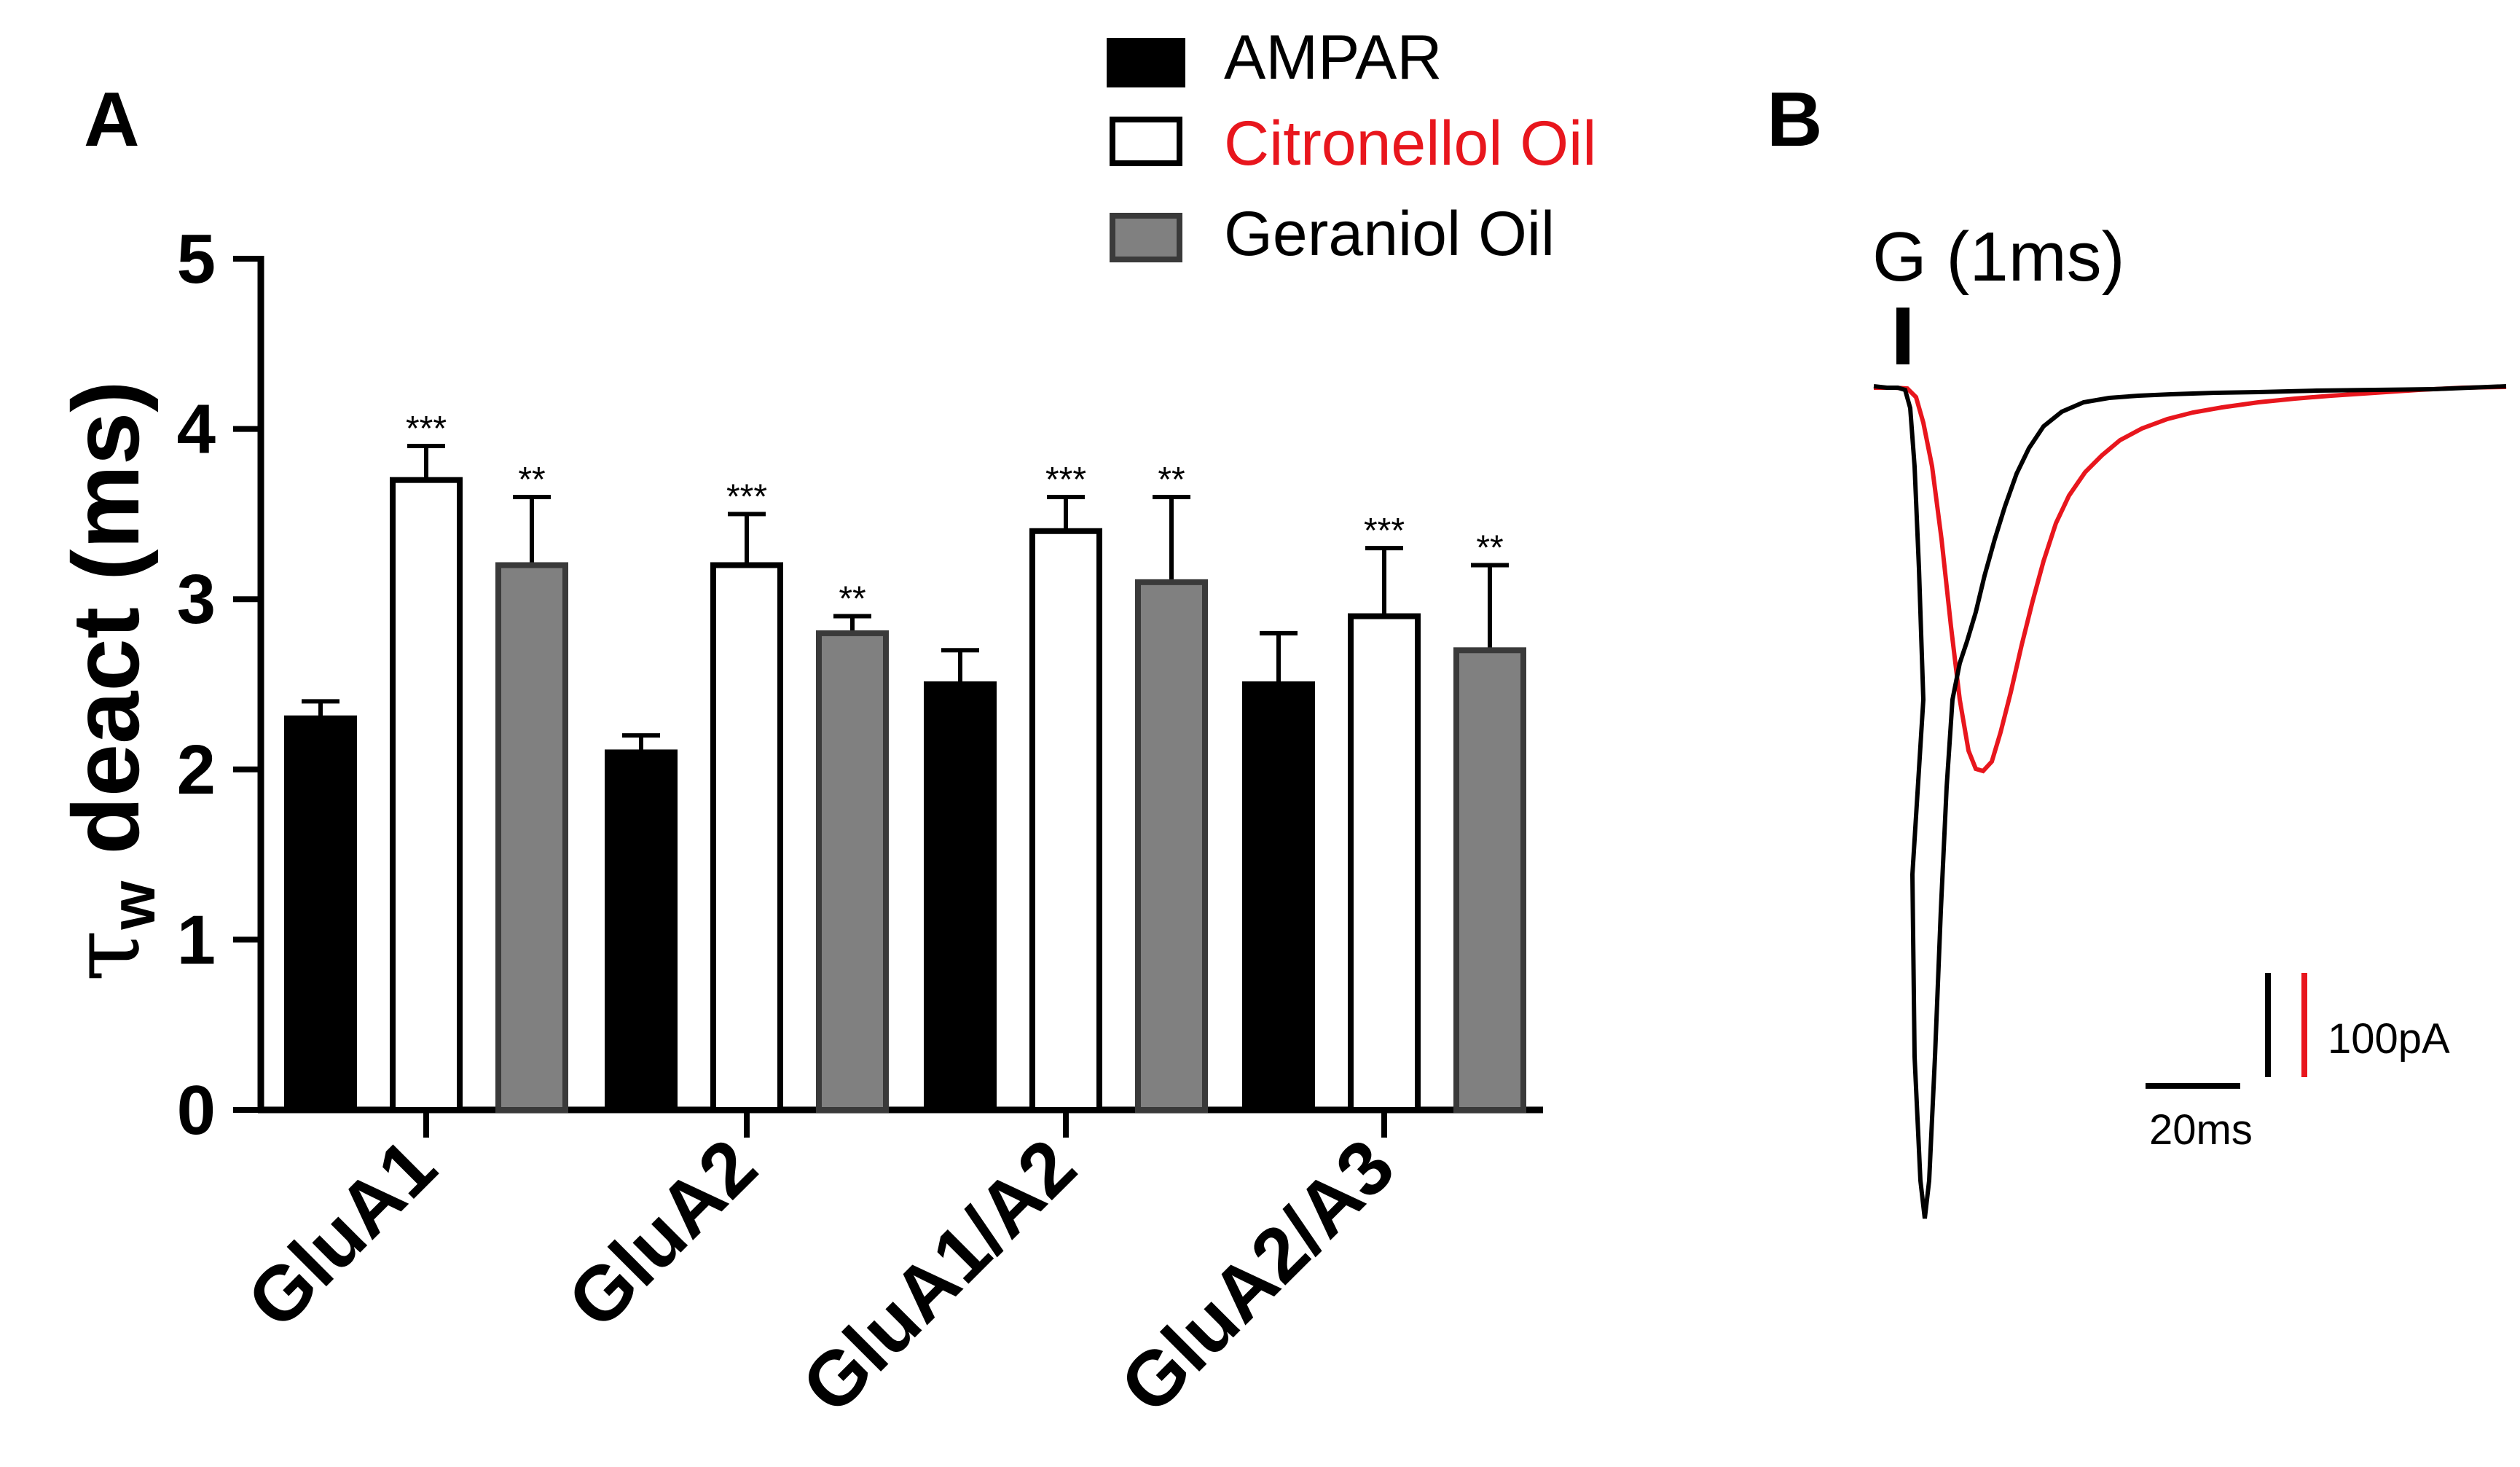 The width and height of the screenshot is (2520, 1467). What do you see at coordinates (1257, 1276) in the screenshot?
I see `x-tick-label: GluA2/A3` at bounding box center [1257, 1276].